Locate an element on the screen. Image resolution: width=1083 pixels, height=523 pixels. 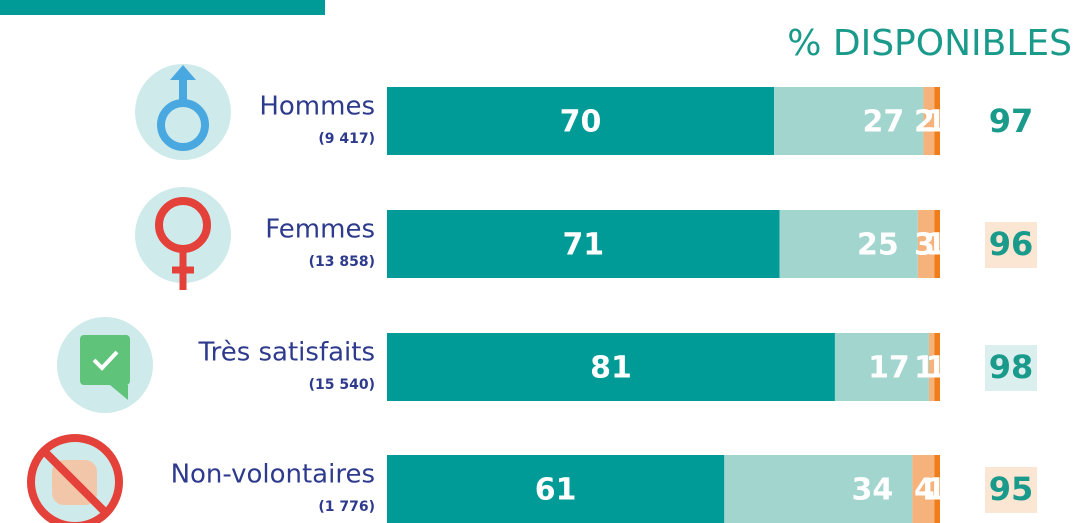
segment-label: 71 is located at coordinates (583, 245).